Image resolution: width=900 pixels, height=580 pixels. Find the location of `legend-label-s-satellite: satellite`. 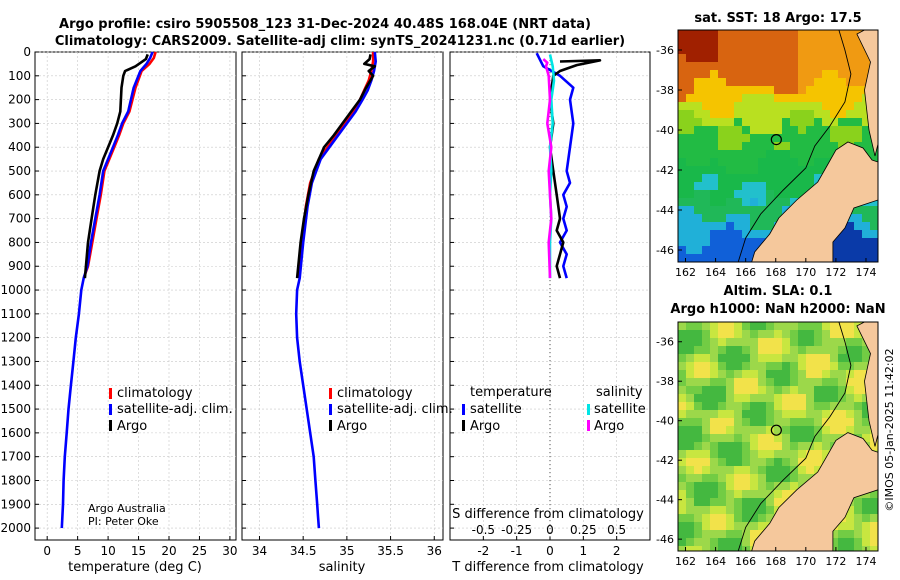

legend-label-s-satellite: satellite is located at coordinates (620, 409).